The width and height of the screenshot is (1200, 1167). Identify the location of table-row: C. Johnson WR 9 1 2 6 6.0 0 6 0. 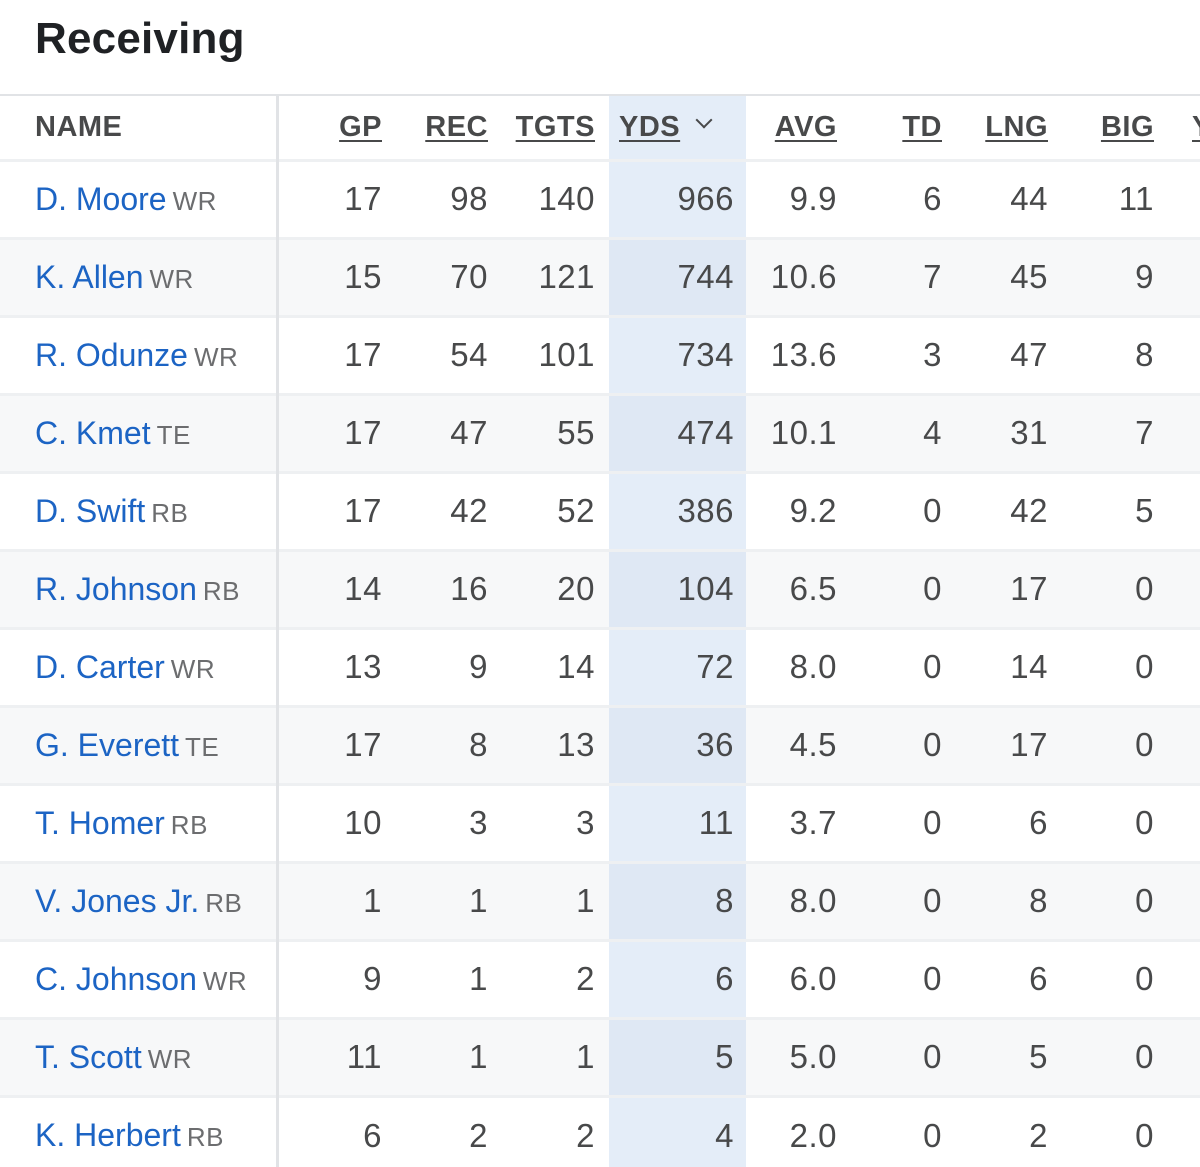
(600, 978).